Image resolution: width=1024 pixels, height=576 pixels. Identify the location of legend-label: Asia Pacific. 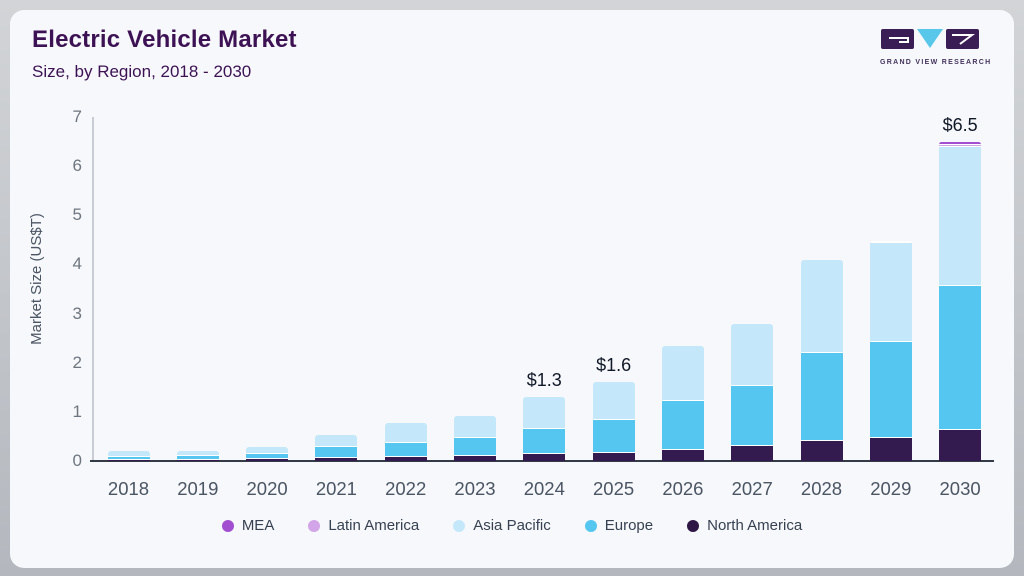
(512, 525).